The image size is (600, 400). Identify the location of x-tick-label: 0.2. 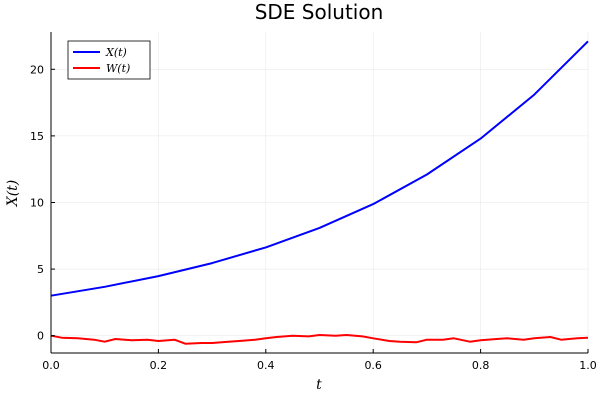
(159, 365).